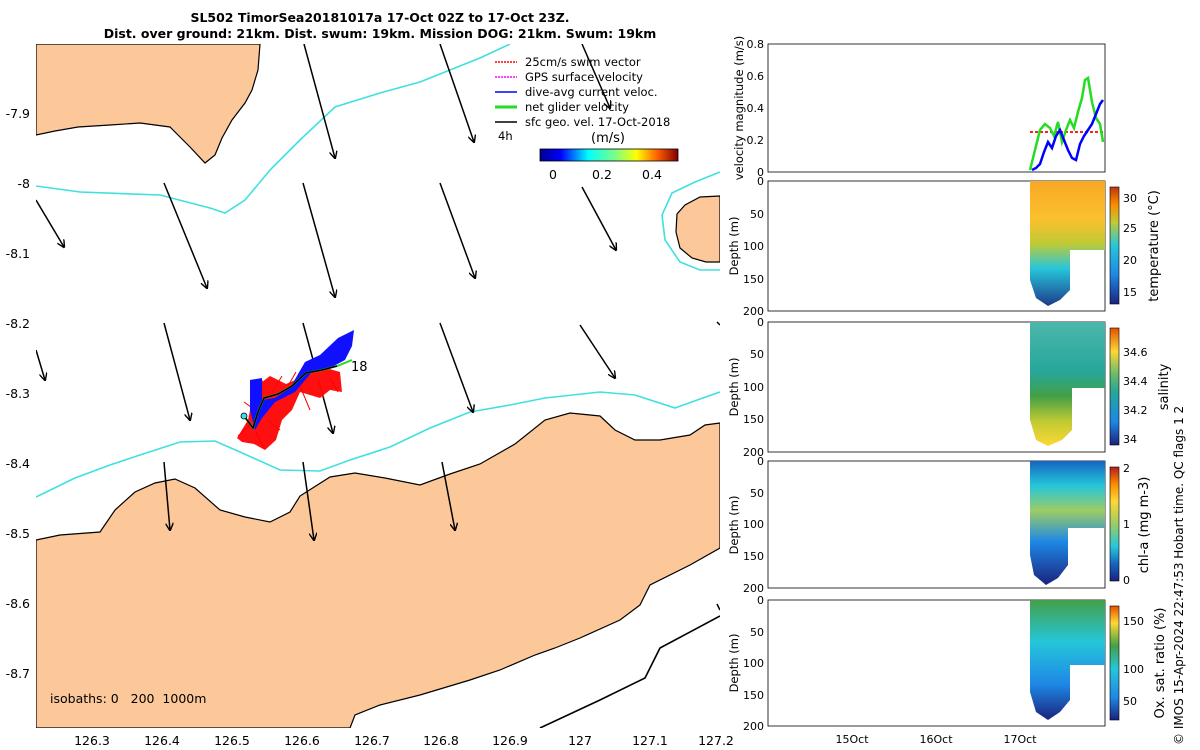 The height and width of the screenshot is (750, 1200). I want to click on salinity-ytick: 200, so click(753, 452).